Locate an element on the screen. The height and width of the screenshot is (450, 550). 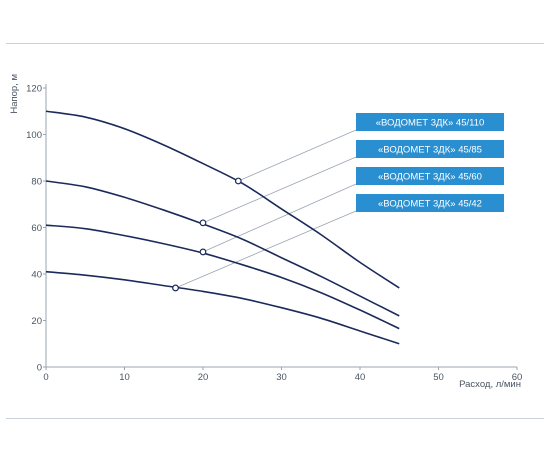
bottom-divider is located at coordinates (275, 418).